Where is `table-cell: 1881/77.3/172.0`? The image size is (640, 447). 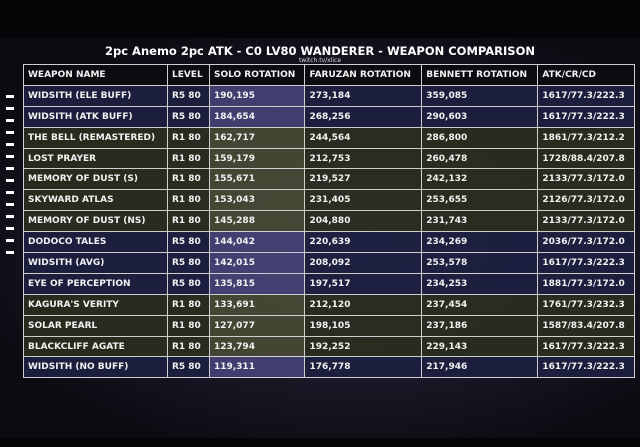
table-cell: 1881/77.3/172.0 is located at coordinates (586, 283).